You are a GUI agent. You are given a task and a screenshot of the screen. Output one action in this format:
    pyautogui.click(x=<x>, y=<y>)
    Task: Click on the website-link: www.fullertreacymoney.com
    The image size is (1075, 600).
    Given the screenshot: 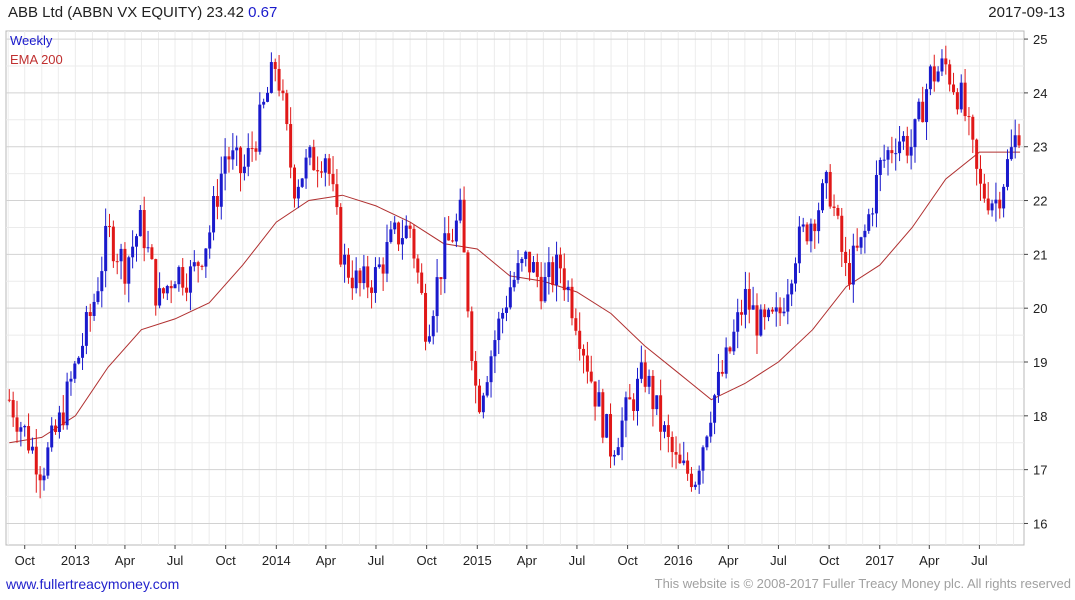 What is the action you would take?
    pyautogui.click(x=93, y=584)
    